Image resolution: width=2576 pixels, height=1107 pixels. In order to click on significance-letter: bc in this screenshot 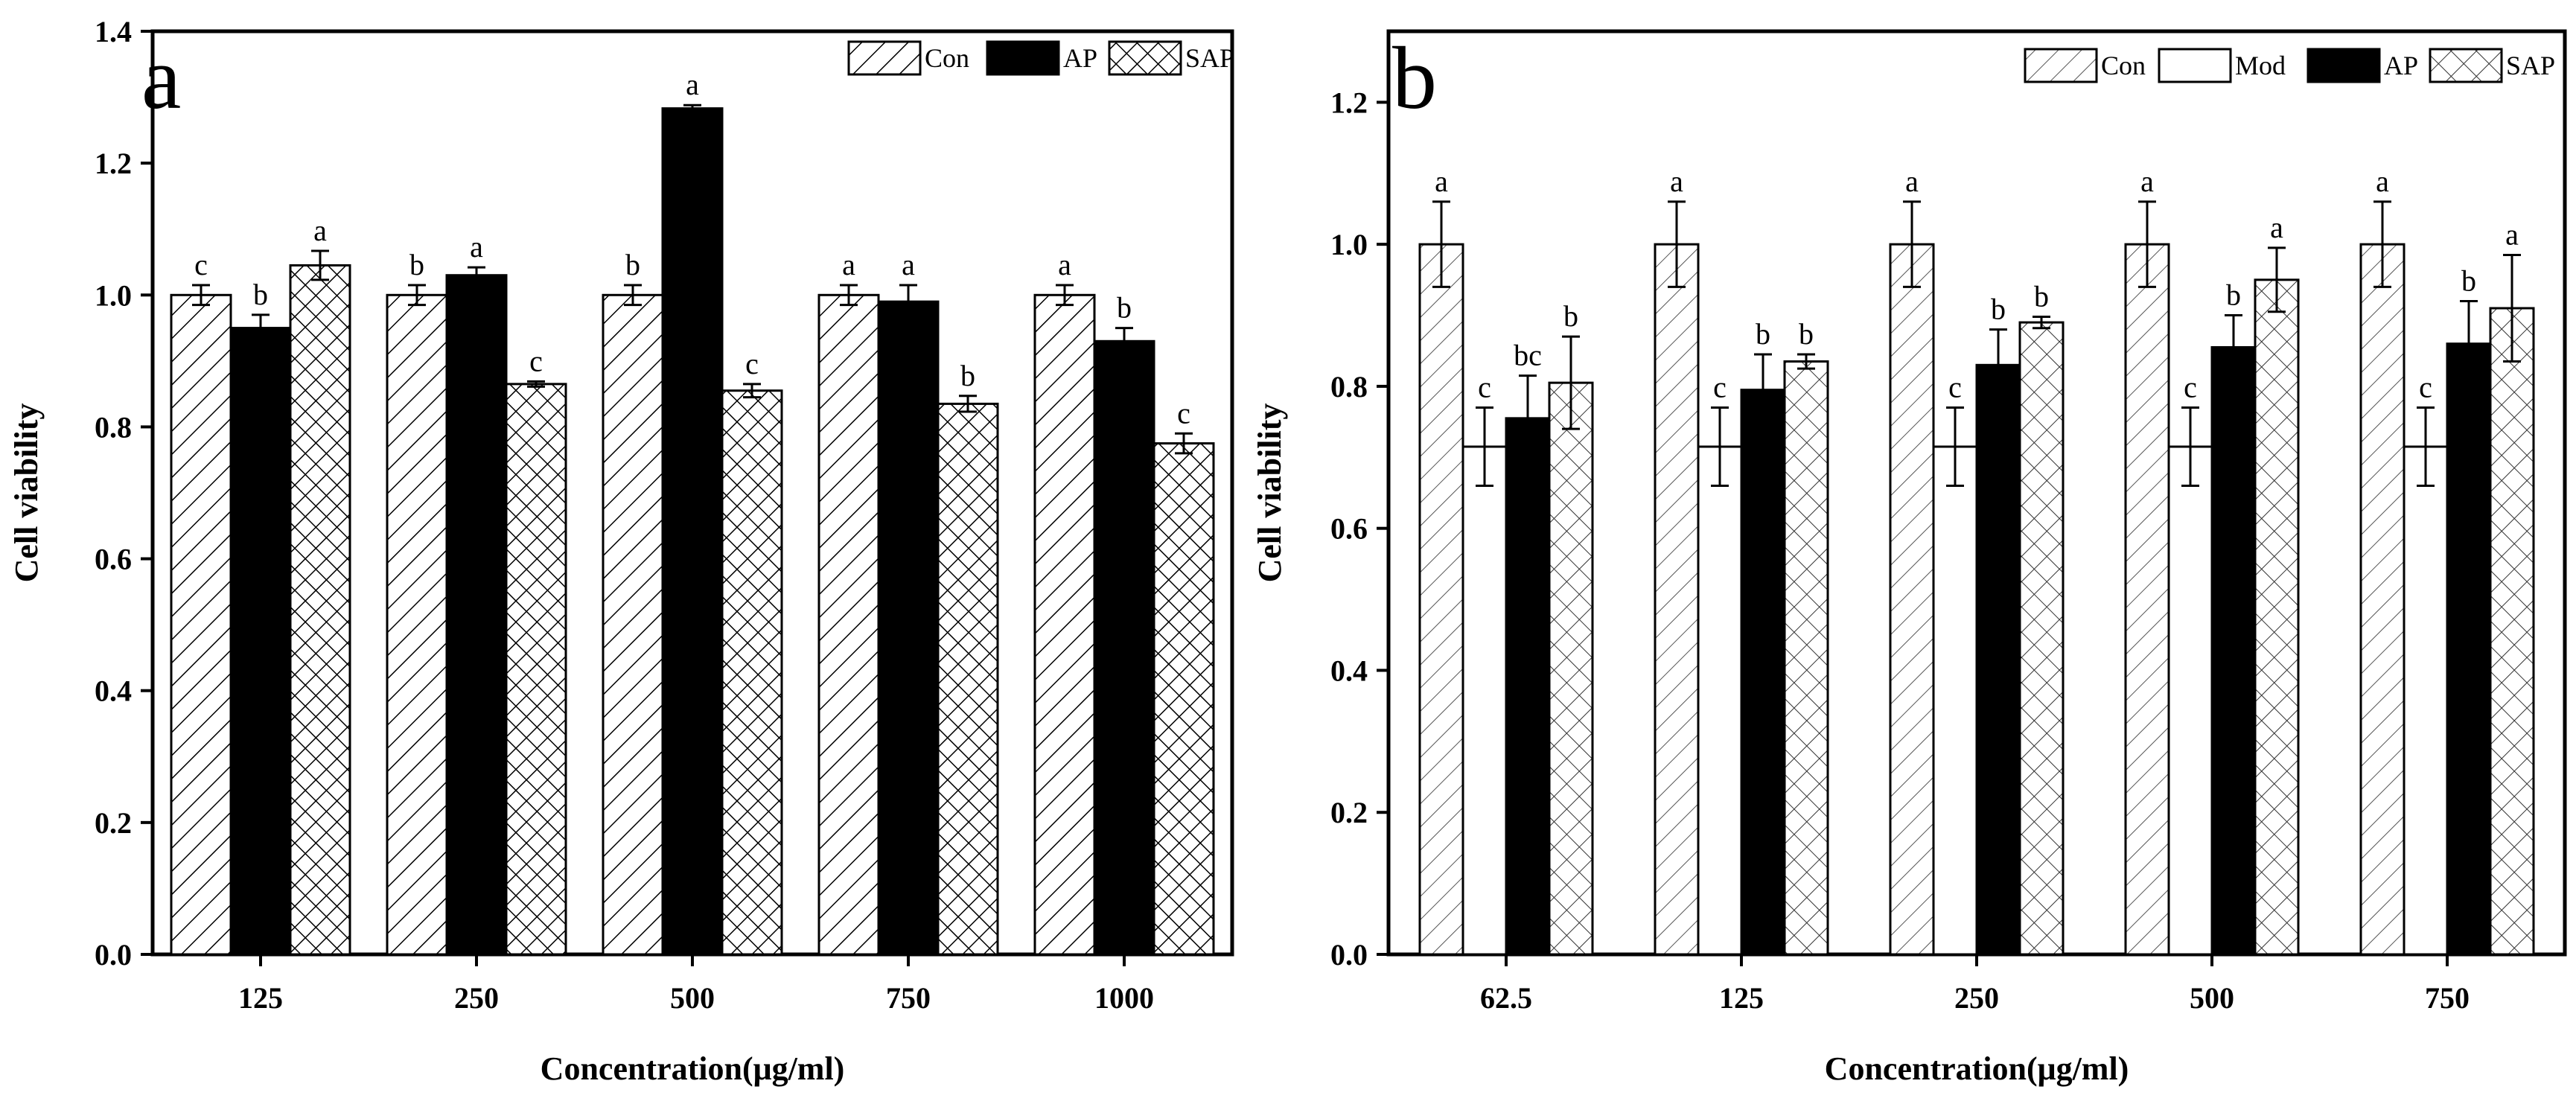, I will do `click(1528, 355)`.